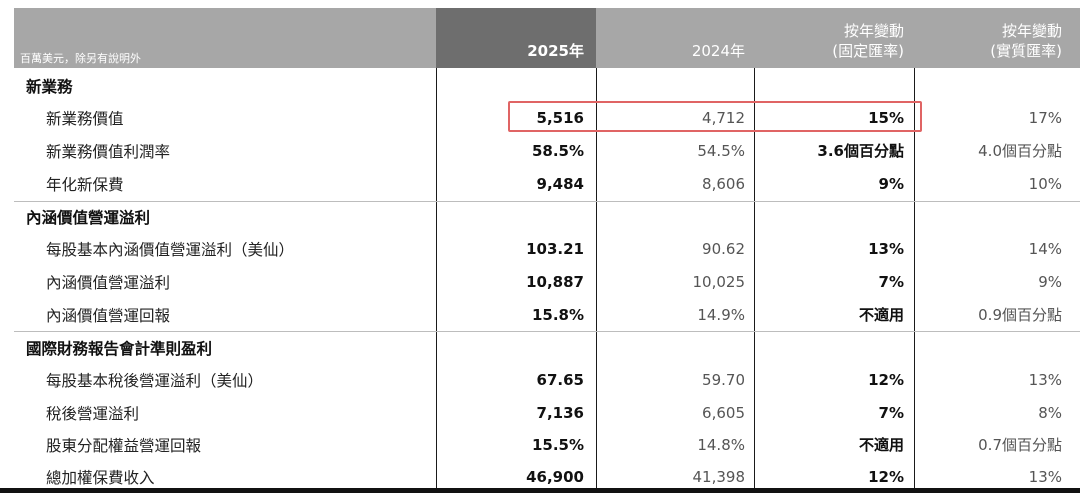 This screenshot has height=493, width=1080. What do you see at coordinates (554, 380) in the screenshot?
I see `table-row: 每股基本稅後營運溢利（美仙） 67.65 59.70 12% 13%` at bounding box center [554, 380].